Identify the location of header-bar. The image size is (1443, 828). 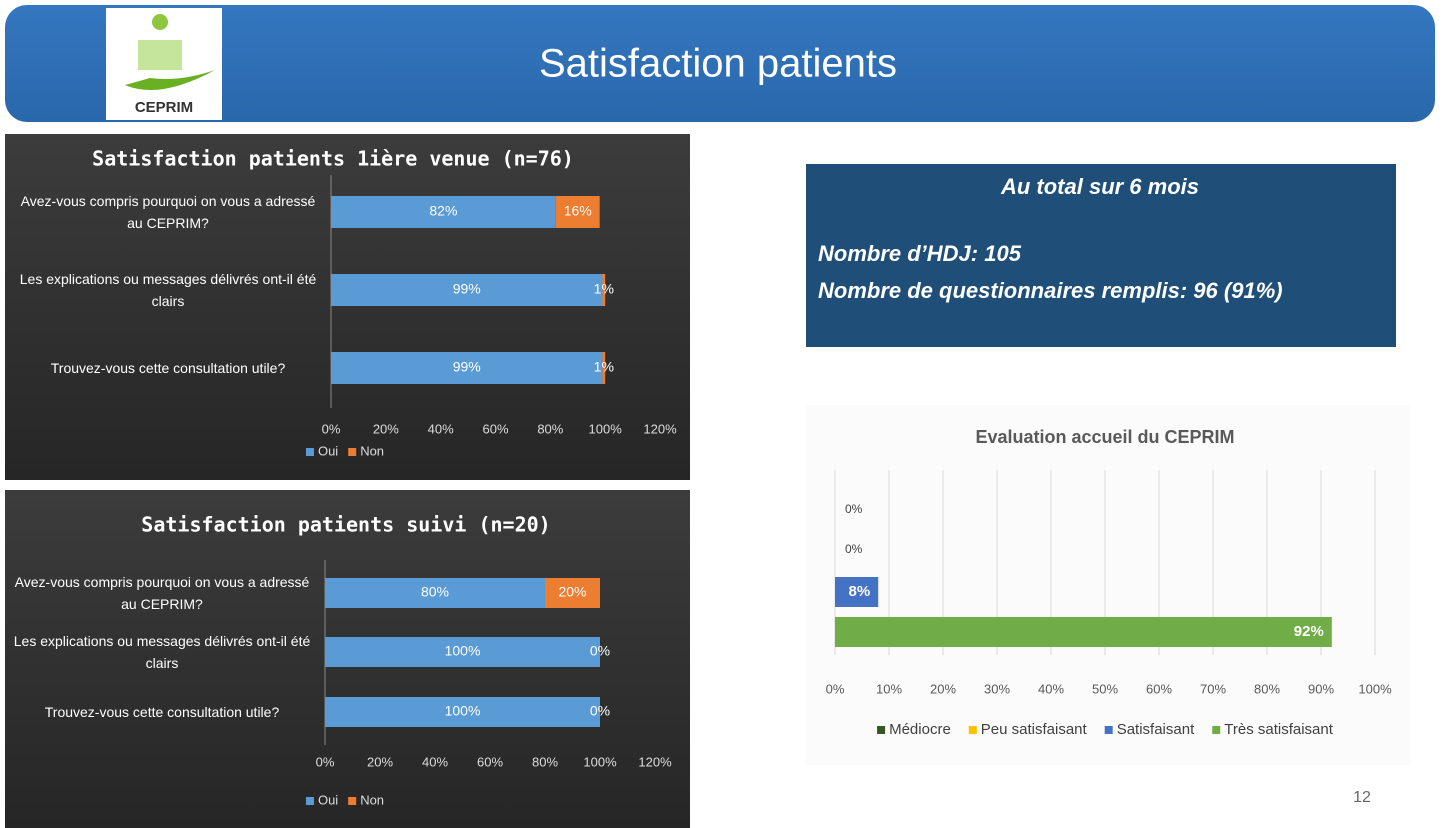
(720, 63).